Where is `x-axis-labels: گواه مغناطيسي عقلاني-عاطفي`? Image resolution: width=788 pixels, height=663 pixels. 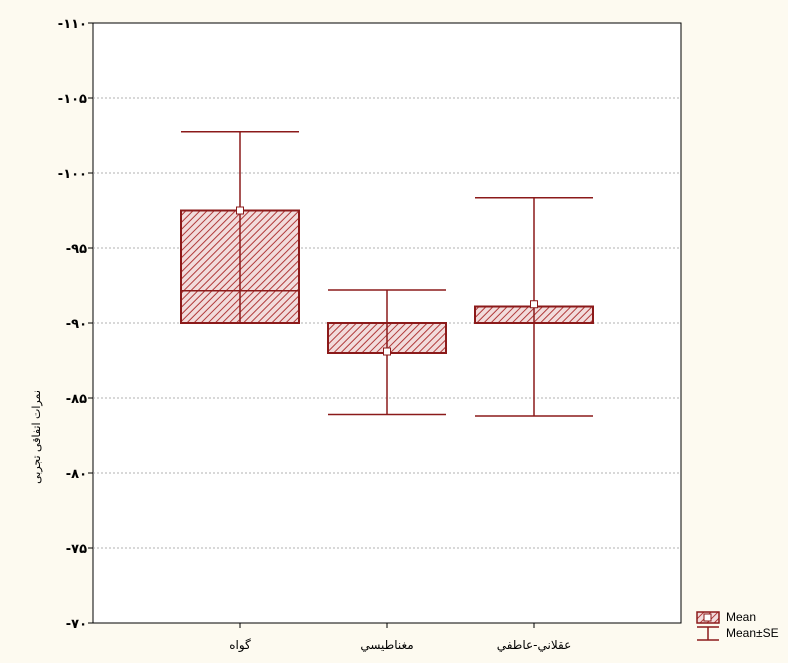
x-axis-labels: گواه مغناطيسي عقلاني-عاطفي is located at coordinates (400, 638).